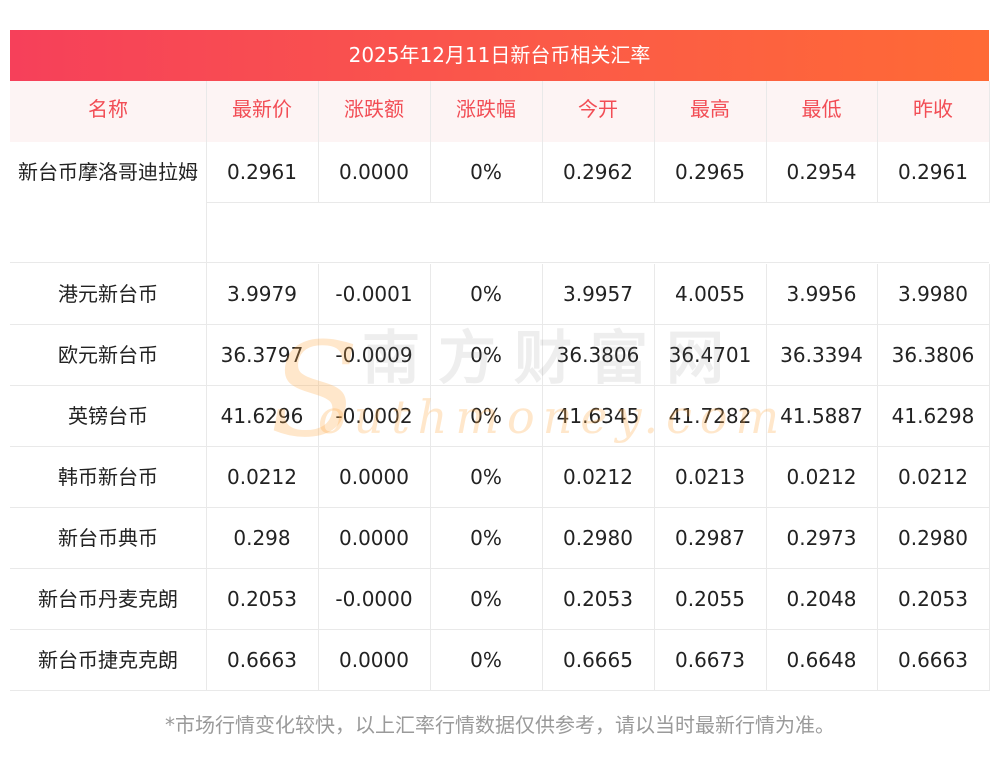 The width and height of the screenshot is (1000, 757). What do you see at coordinates (108, 294) in the screenshot?
I see `cell-name: 港元新台币` at bounding box center [108, 294].